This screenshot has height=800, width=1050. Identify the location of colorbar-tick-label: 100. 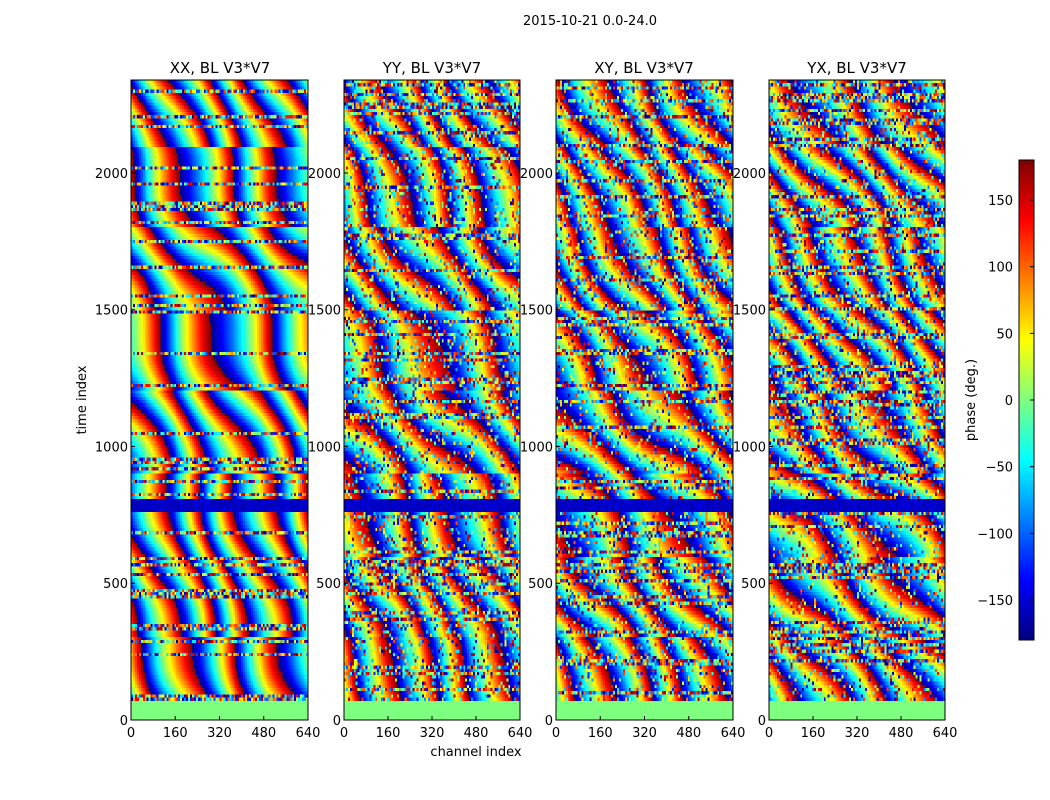
(1000, 268).